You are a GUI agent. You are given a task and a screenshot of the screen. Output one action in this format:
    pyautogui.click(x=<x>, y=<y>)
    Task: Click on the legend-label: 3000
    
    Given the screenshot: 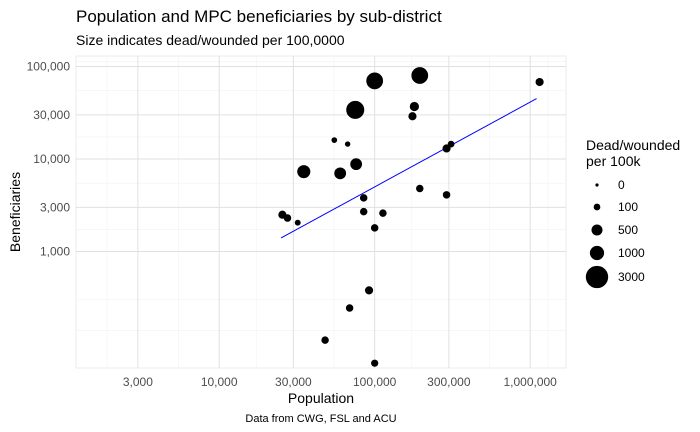 What is the action you would take?
    pyautogui.click(x=631, y=277)
    